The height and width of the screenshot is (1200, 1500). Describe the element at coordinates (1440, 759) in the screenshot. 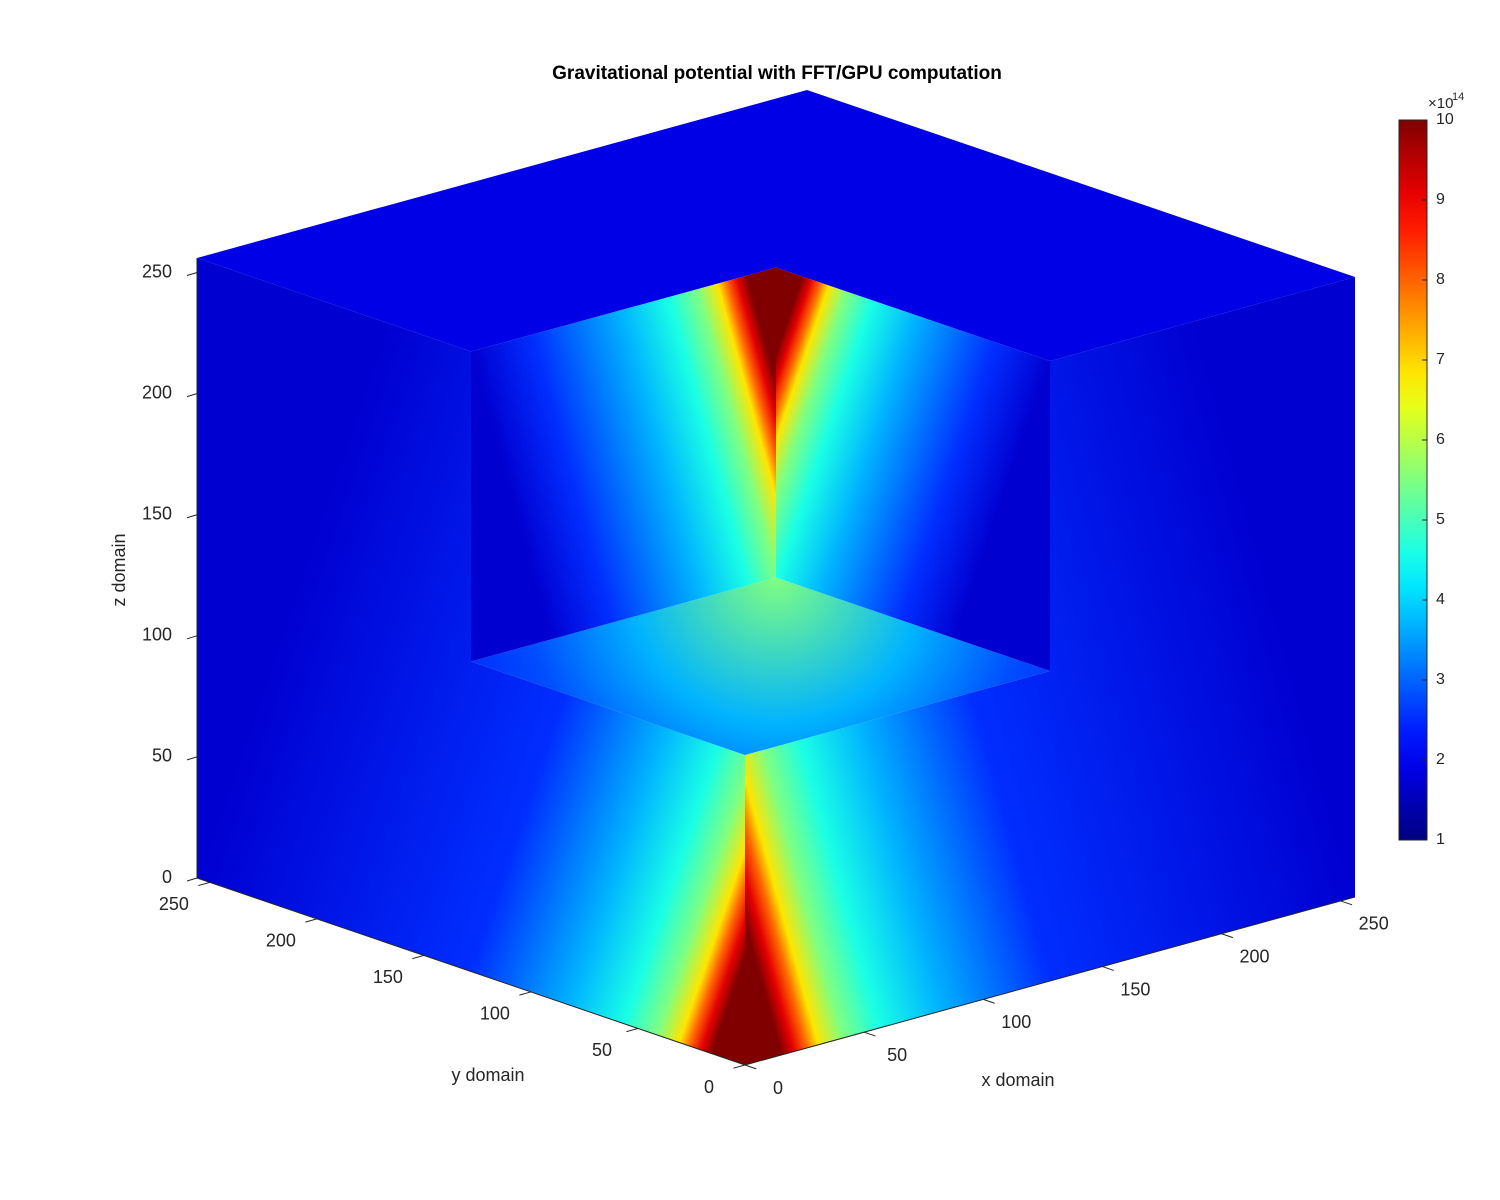

I see `colorbar-tick-label: 2` at that location.